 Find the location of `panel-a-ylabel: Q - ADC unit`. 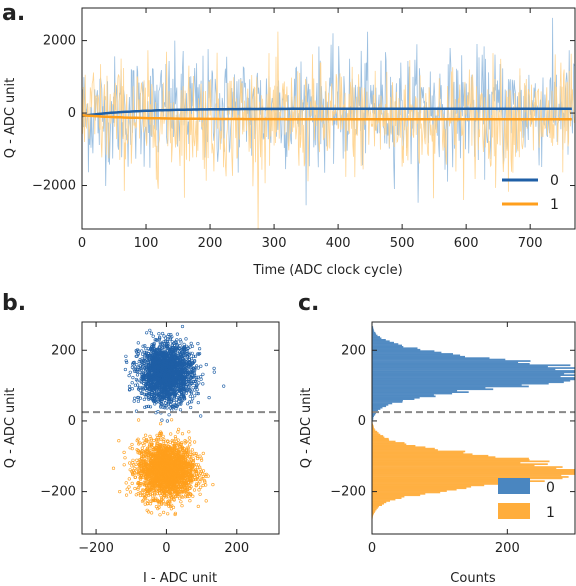

panel-a-ylabel: Q - ADC unit is located at coordinates (10, 118).